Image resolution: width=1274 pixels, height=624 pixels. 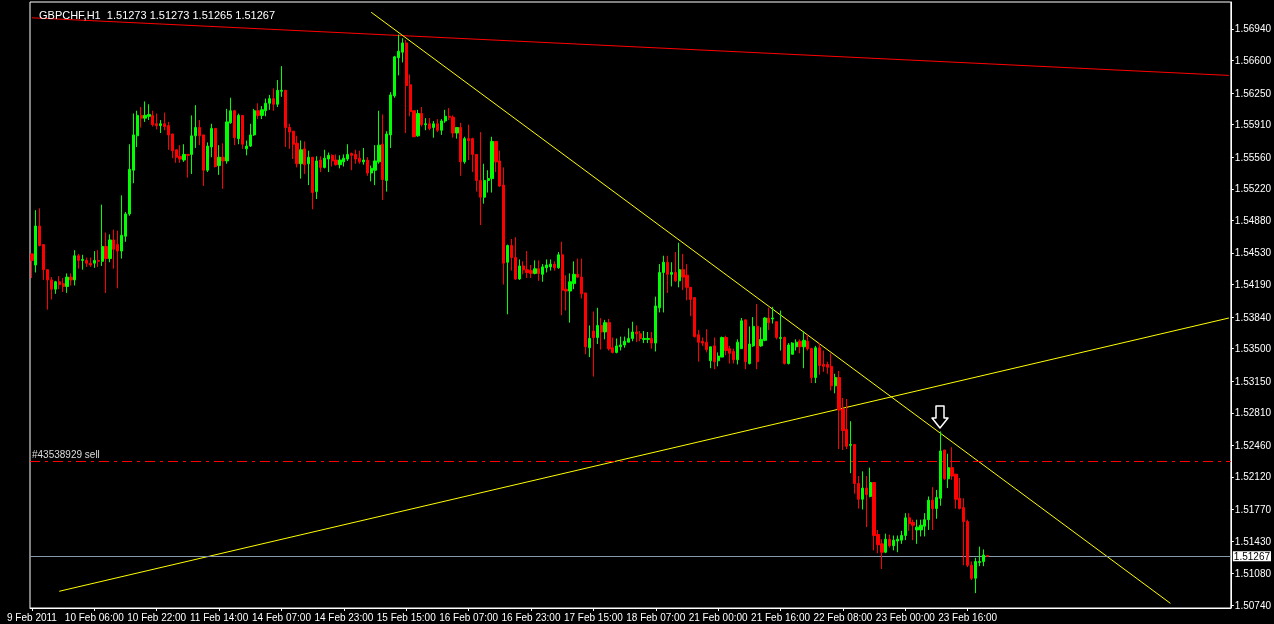 What do you see at coordinates (219, 617) in the screenshot?
I see `x-tick-label: 11 Feb 14:00` at bounding box center [219, 617].